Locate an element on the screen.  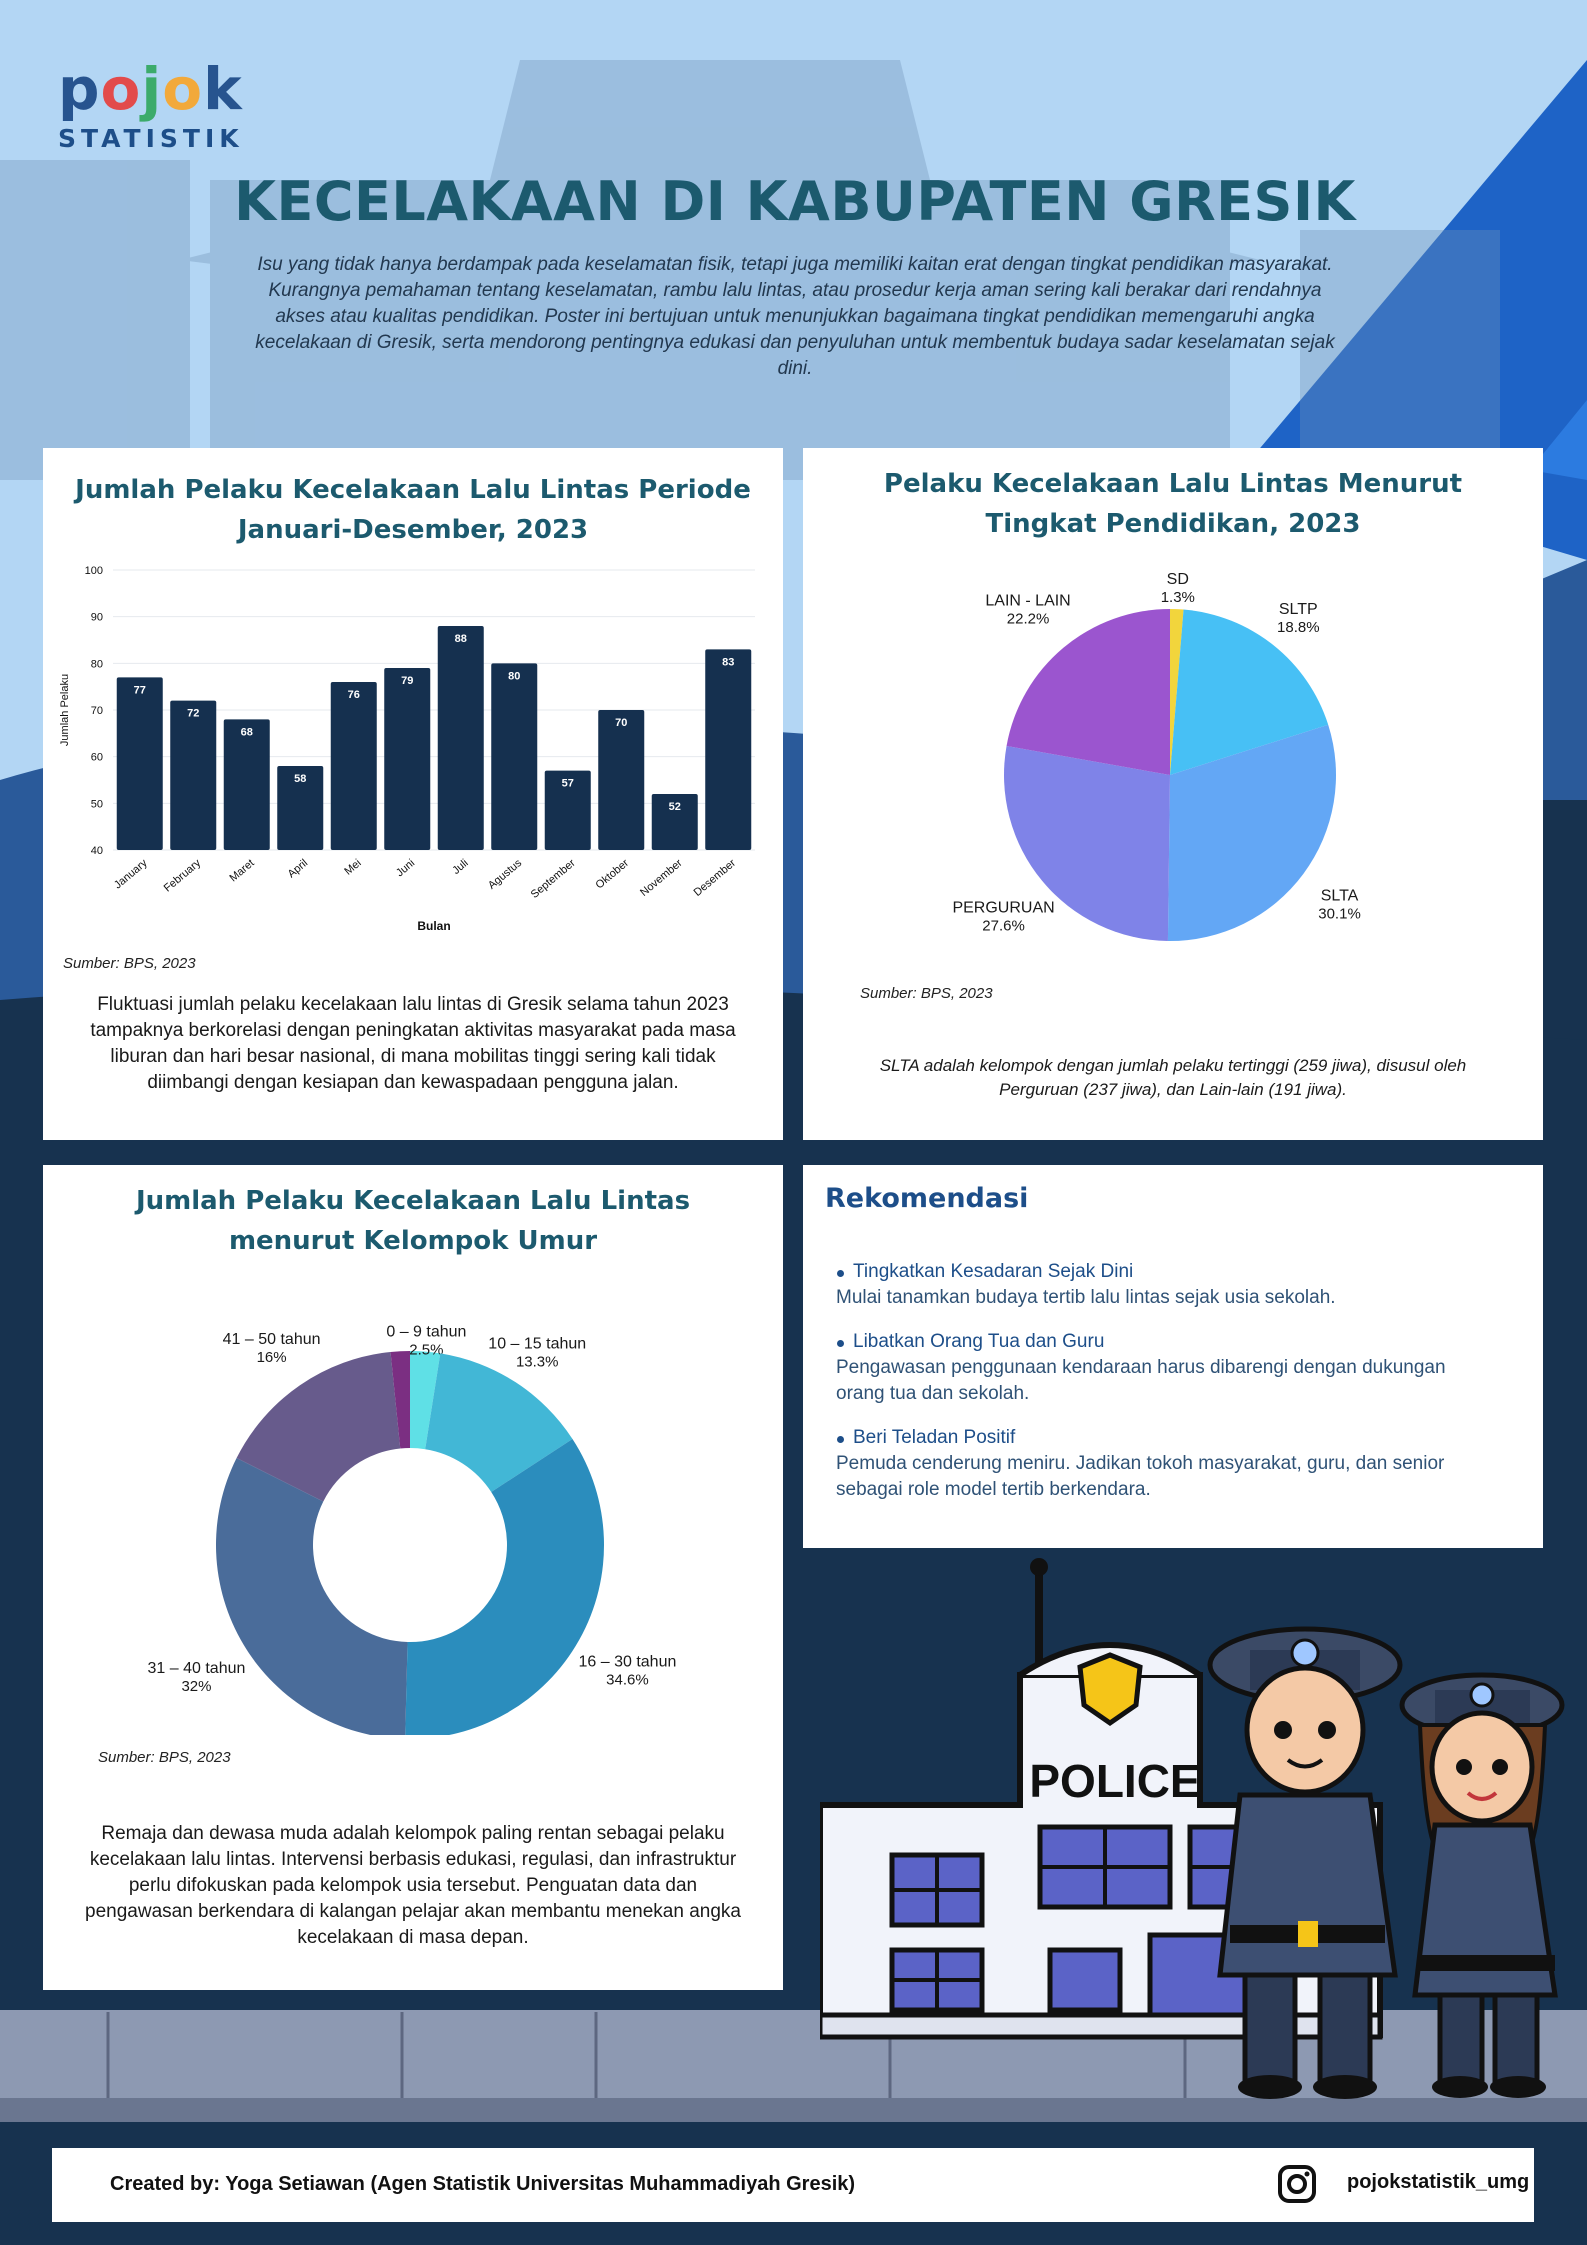
instagram-icon is located at coordinates (1297, 2184).